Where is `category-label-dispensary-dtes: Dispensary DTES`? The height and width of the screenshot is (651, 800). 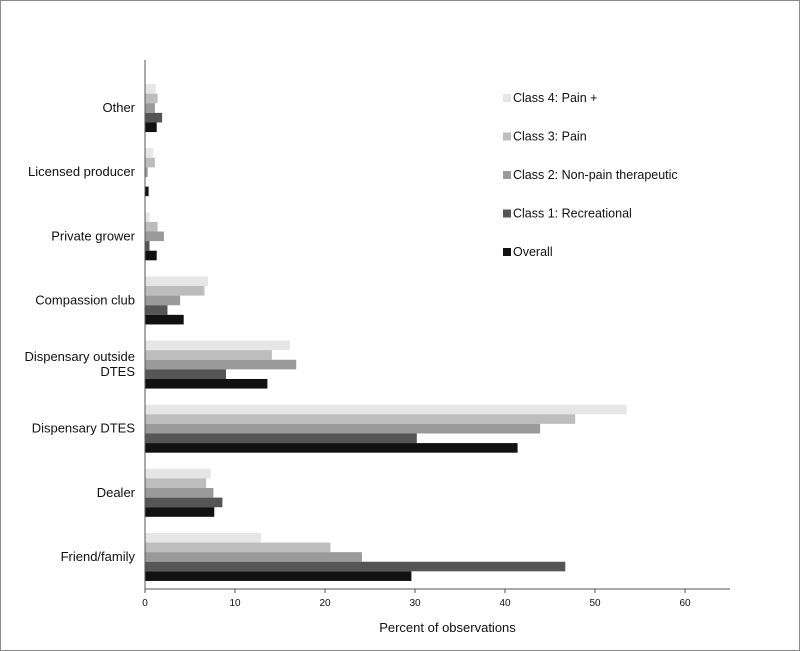
category-label-dispensary-dtes: Dispensary DTES is located at coordinates (84, 428).